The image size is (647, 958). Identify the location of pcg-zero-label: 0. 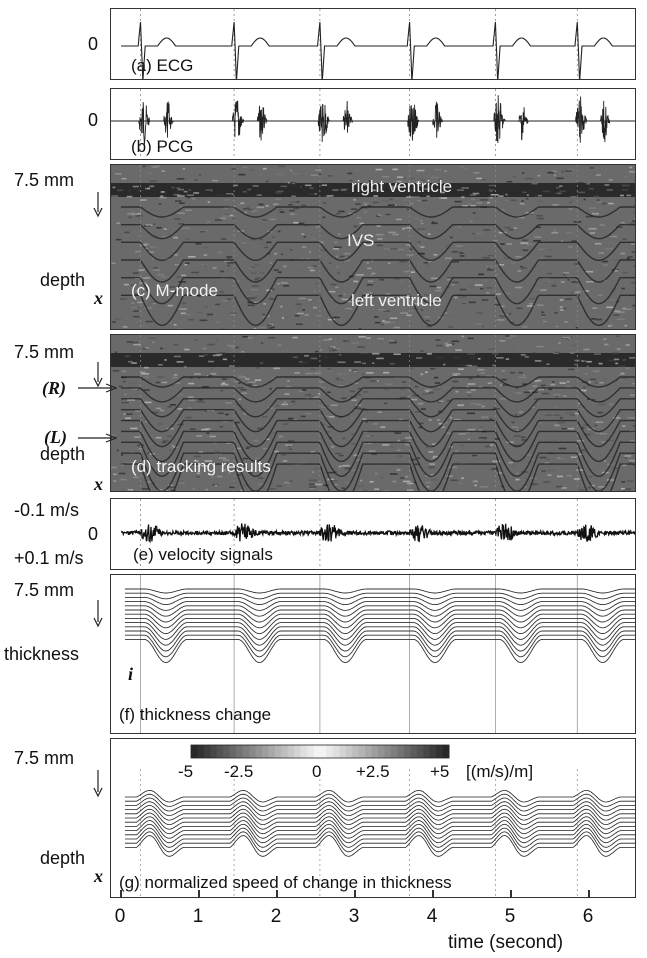
(93, 120).